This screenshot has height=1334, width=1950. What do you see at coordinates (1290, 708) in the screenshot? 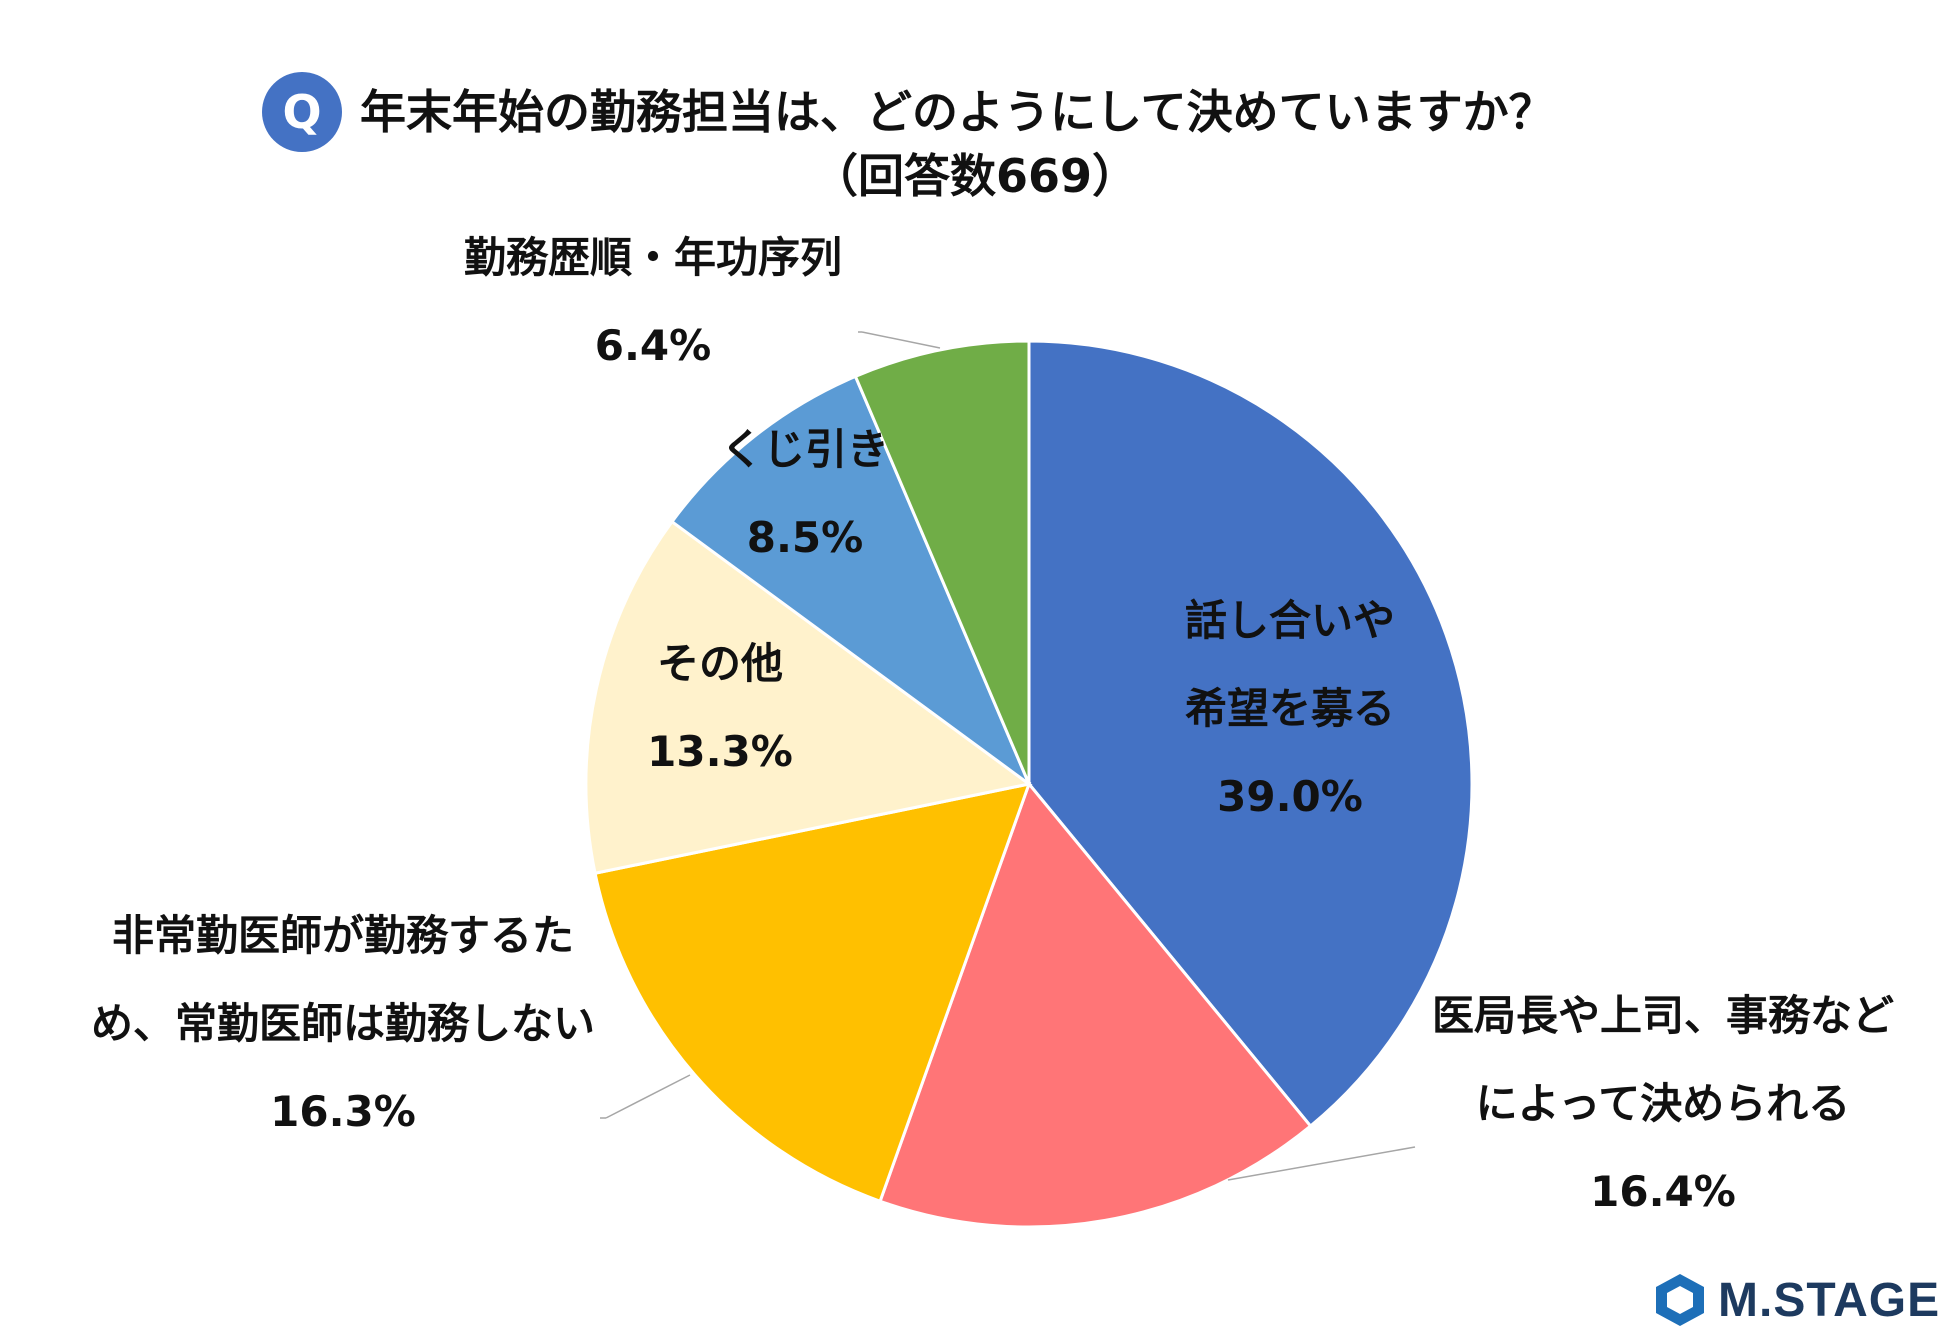
I see `slice-1-label: 希望を募る` at bounding box center [1290, 708].